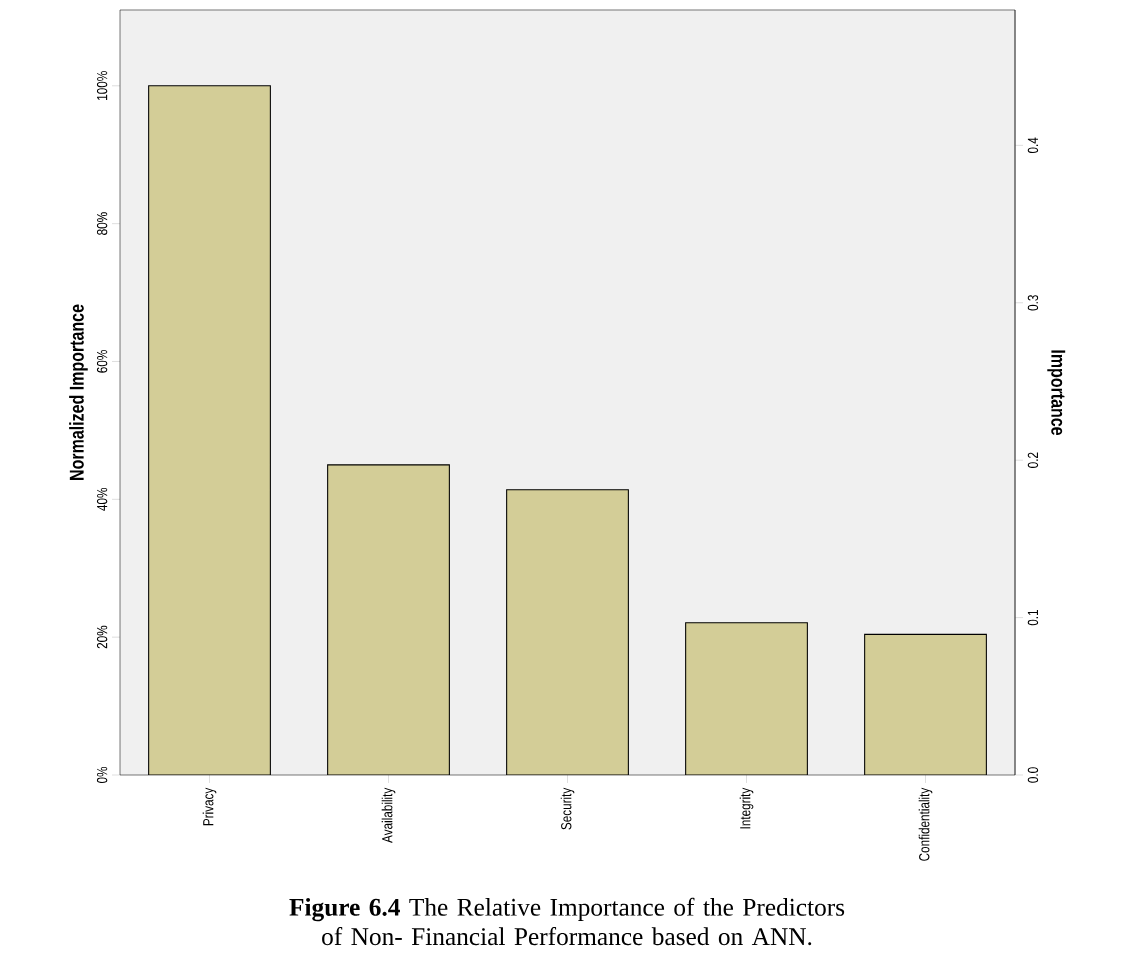 This screenshot has width=1134, height=958. I want to click on y2-tick-label: 0.3, so click(1033, 303).